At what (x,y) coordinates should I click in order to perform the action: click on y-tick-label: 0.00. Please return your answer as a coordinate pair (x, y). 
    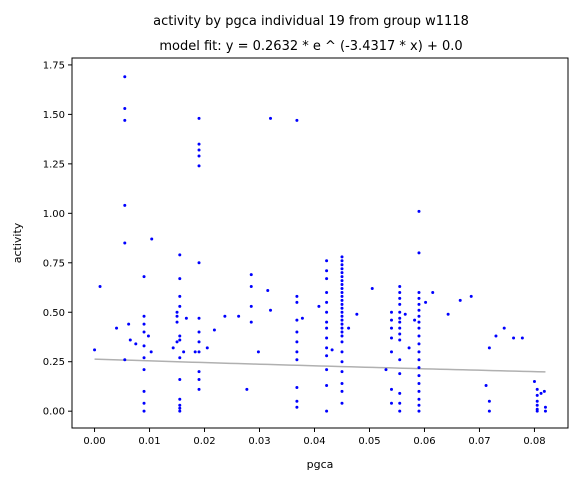
    Looking at the image, I should click on (54, 412).